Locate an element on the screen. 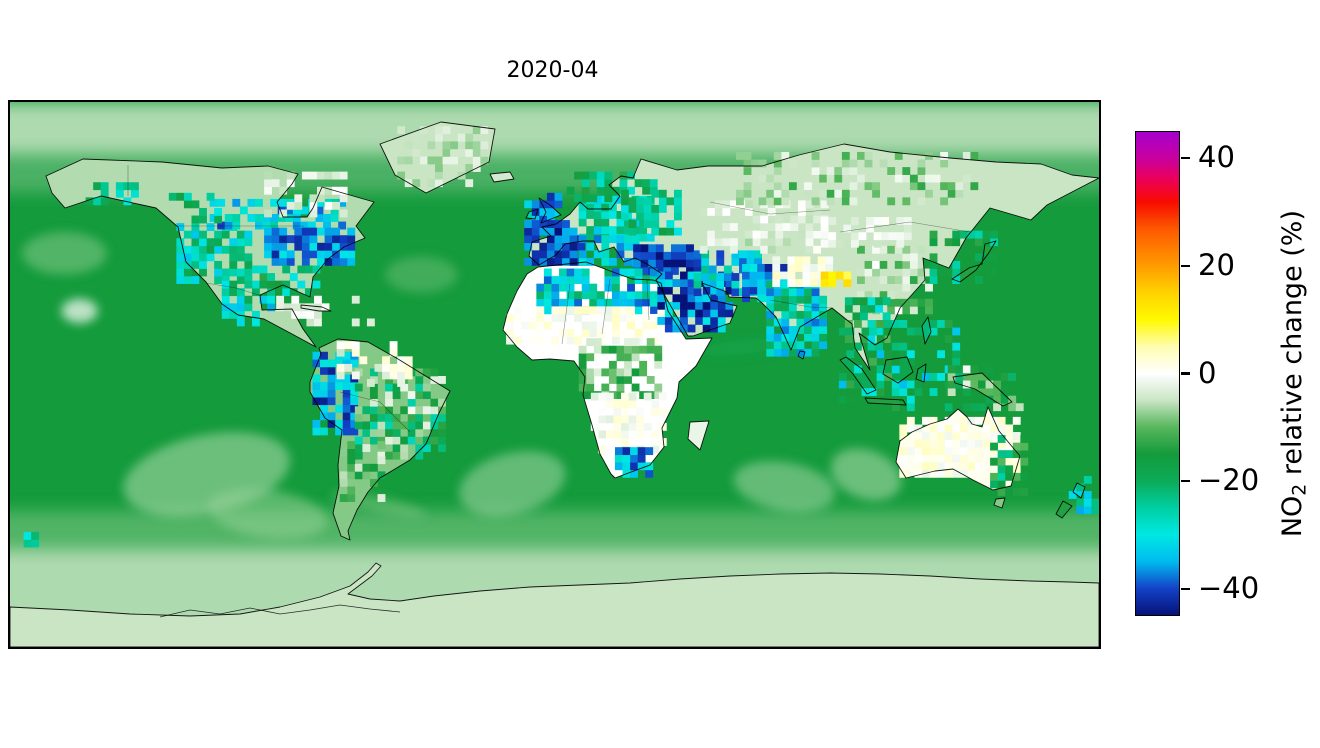  antarctica-ice-shelf-line is located at coordinates (280, 611).